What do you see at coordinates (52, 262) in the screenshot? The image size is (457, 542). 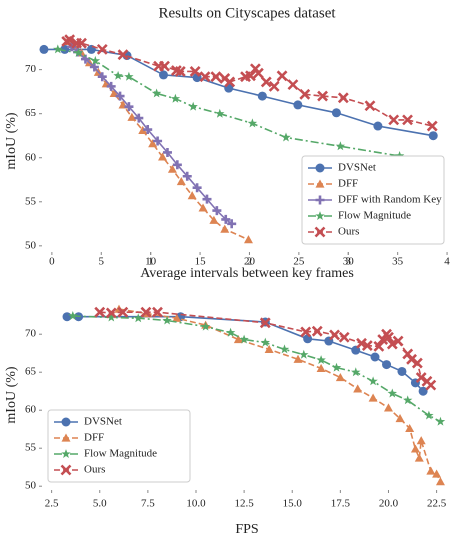 I see `x2-tick-label: 0` at bounding box center [52, 262].